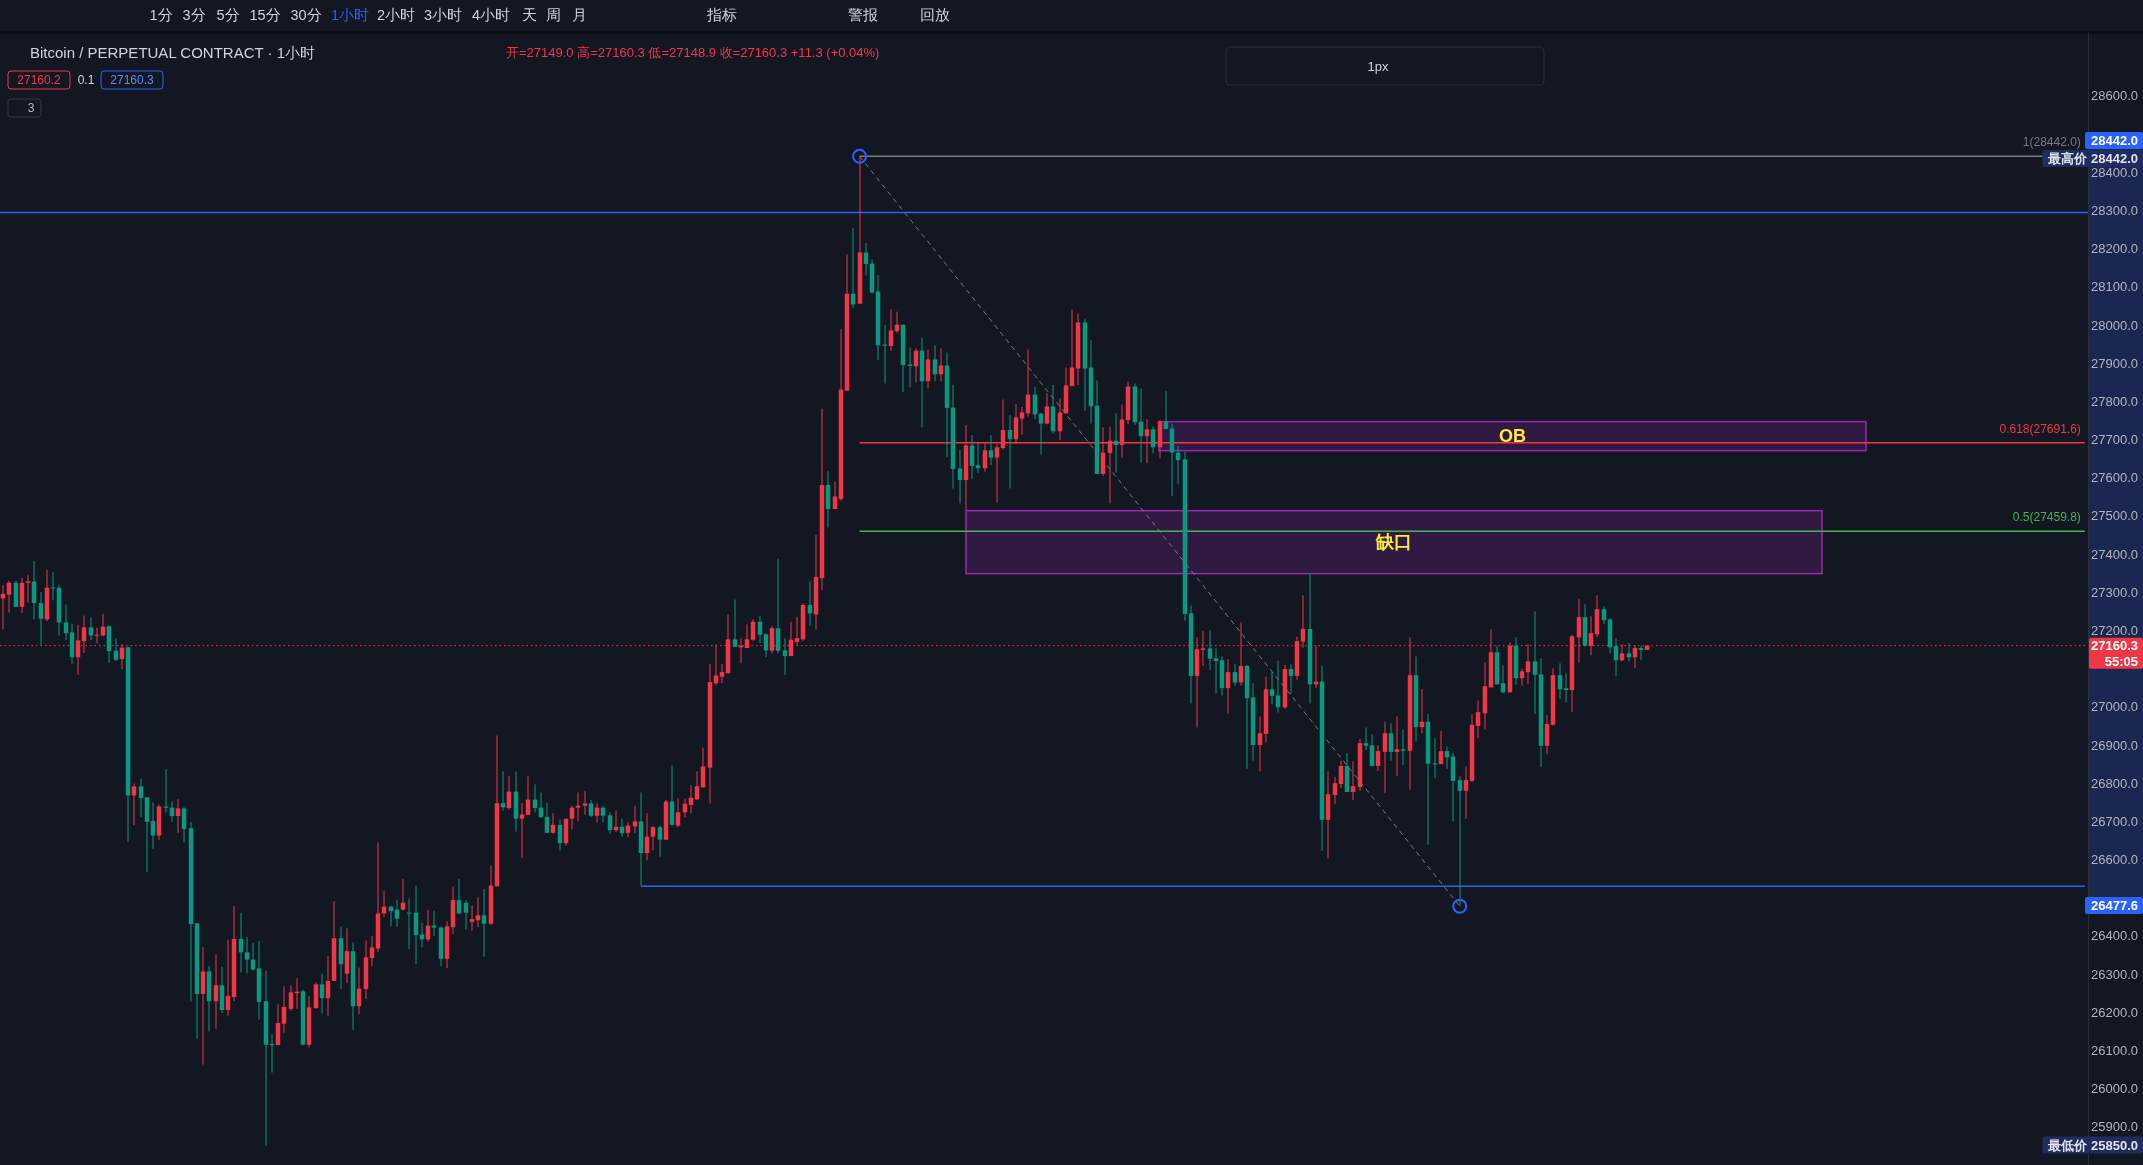 Image resolution: width=2143 pixels, height=1165 pixels. What do you see at coordinates (2114, 96) in the screenshot?
I see `y-tick-label: 28600.0` at bounding box center [2114, 96].